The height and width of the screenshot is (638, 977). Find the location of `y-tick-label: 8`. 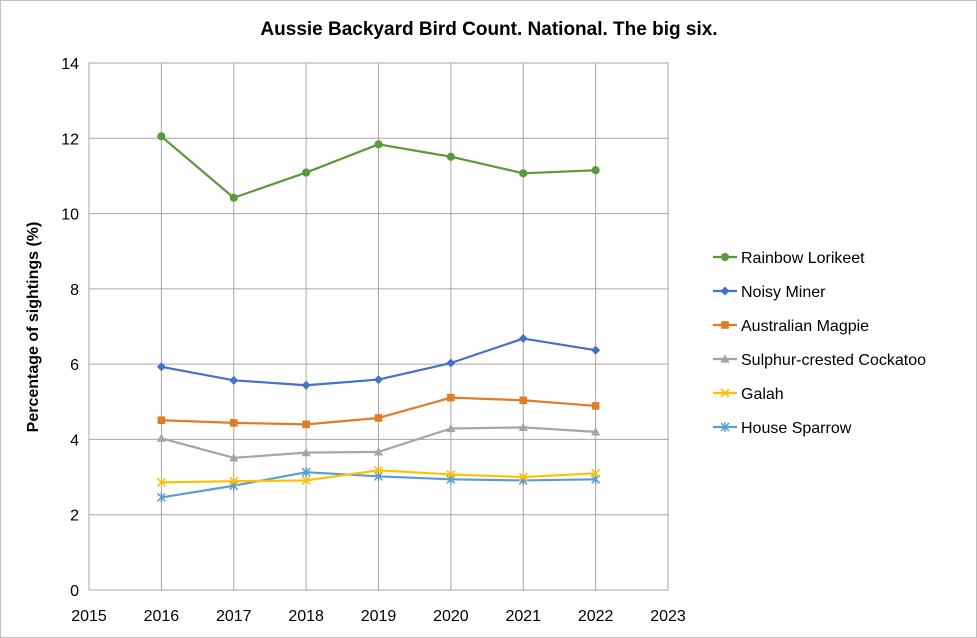

y-tick-label: 8 is located at coordinates (74, 290).